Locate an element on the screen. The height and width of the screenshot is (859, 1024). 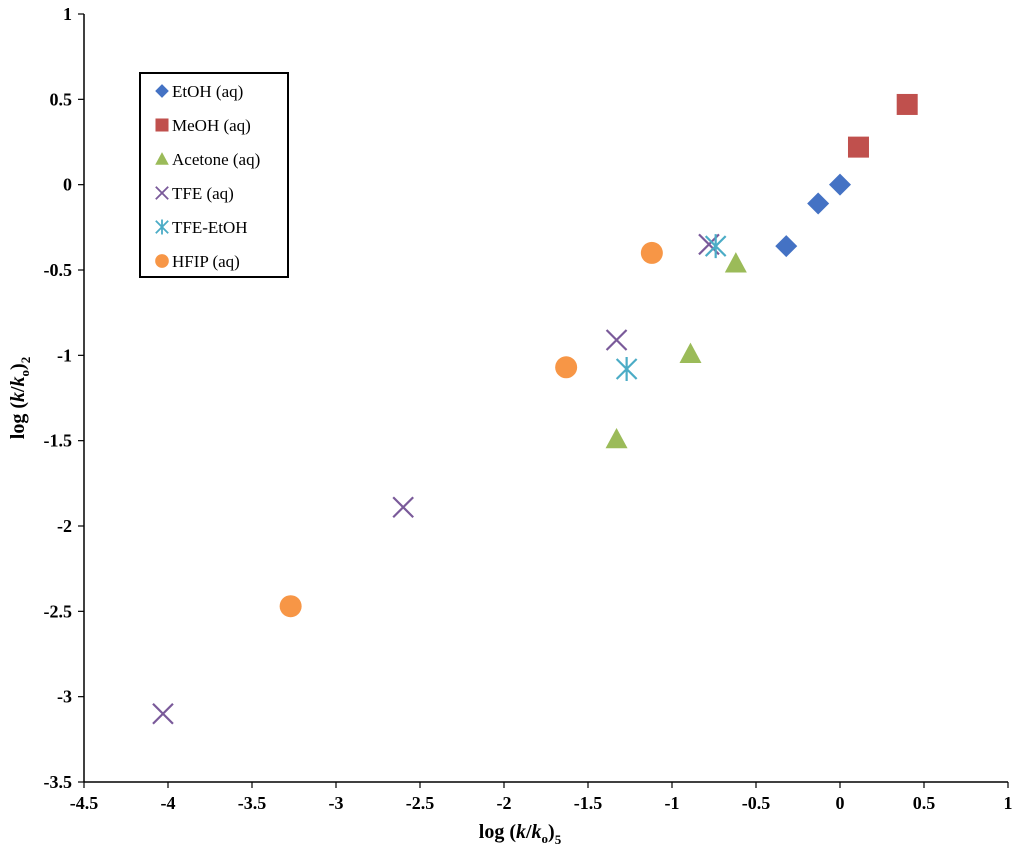
x-tick-label: -1 is located at coordinates (672, 803).